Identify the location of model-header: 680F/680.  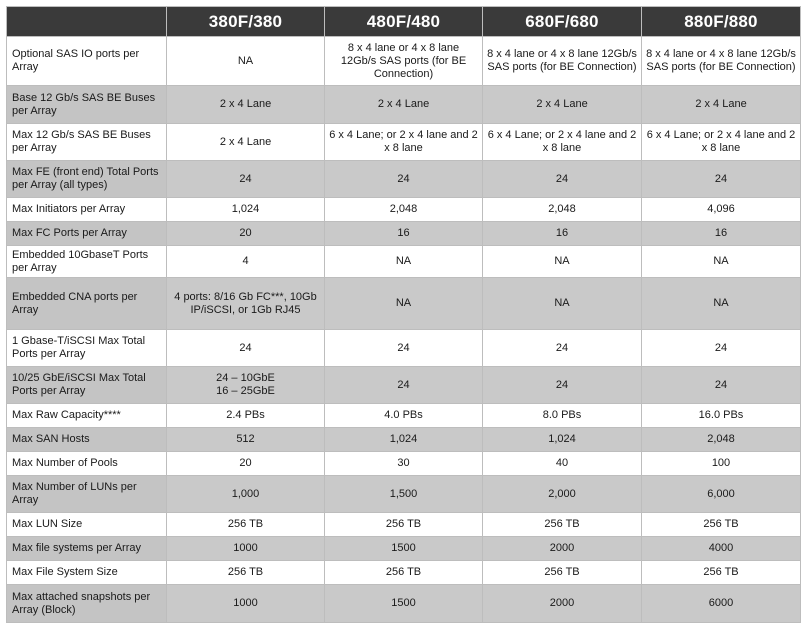
(562, 21).